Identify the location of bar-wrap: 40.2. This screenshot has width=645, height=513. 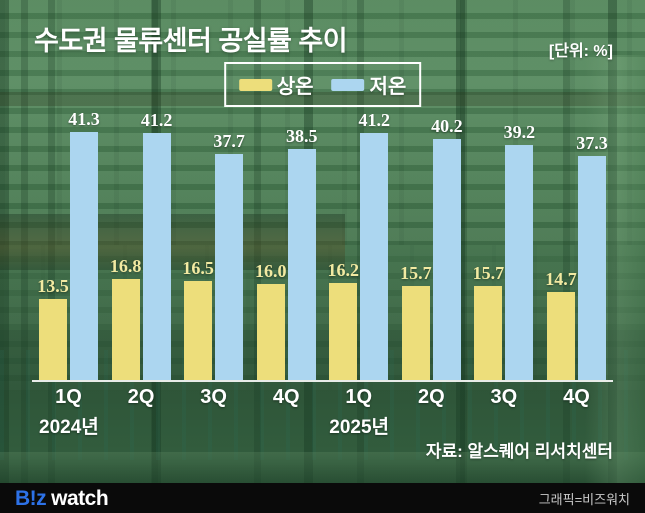
(447, 248).